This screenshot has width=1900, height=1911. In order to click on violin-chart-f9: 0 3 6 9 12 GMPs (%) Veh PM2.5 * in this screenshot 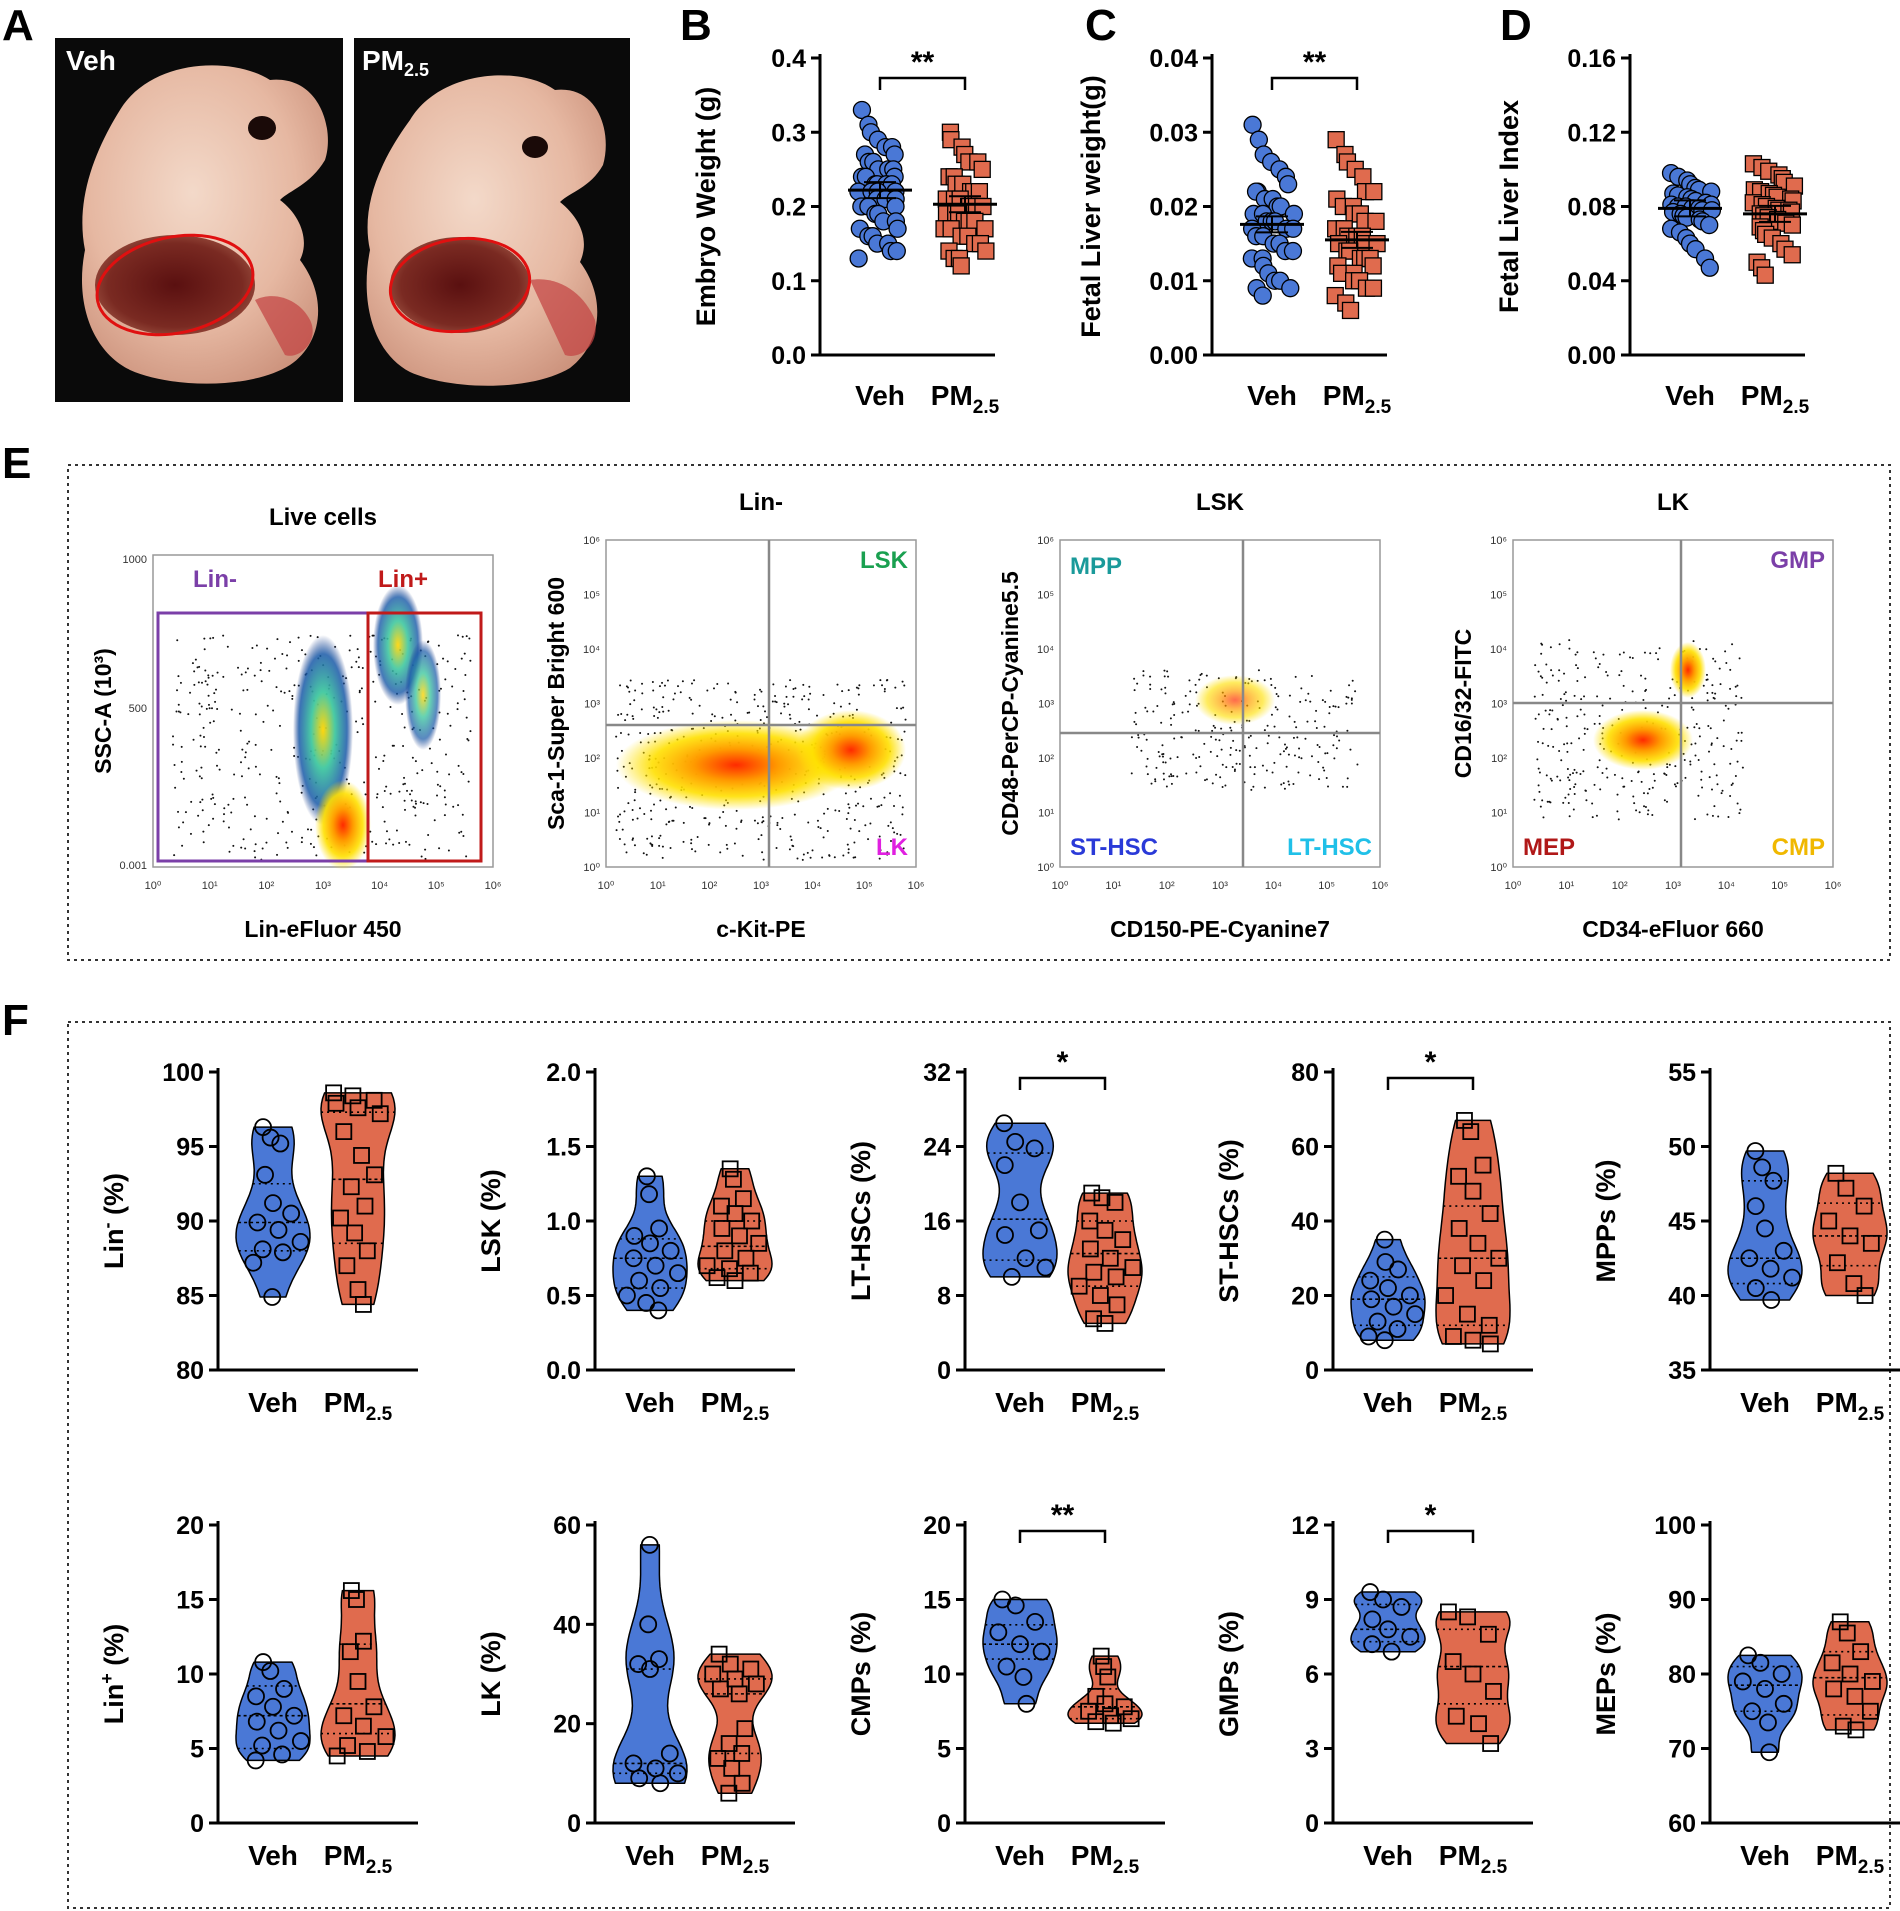, I will do `click(1373, 1688)`.